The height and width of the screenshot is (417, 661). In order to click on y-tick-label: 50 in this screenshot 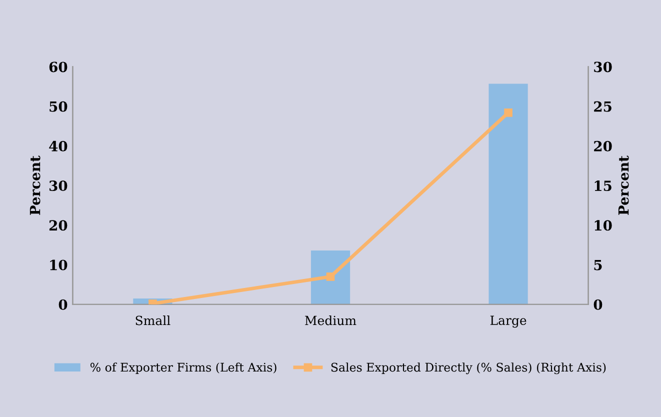, I will do `click(59, 106)`.